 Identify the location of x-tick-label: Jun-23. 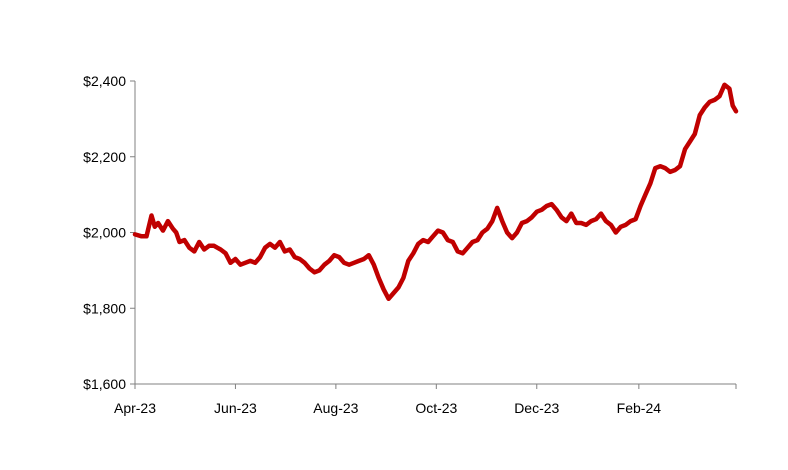
(235, 408).